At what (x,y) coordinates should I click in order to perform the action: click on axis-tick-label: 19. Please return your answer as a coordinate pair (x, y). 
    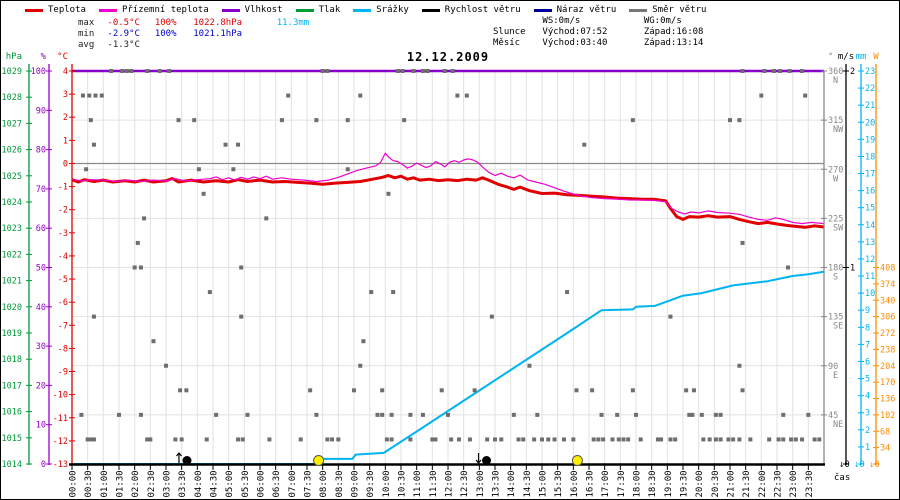
    Looking at the image, I should click on (870, 140).